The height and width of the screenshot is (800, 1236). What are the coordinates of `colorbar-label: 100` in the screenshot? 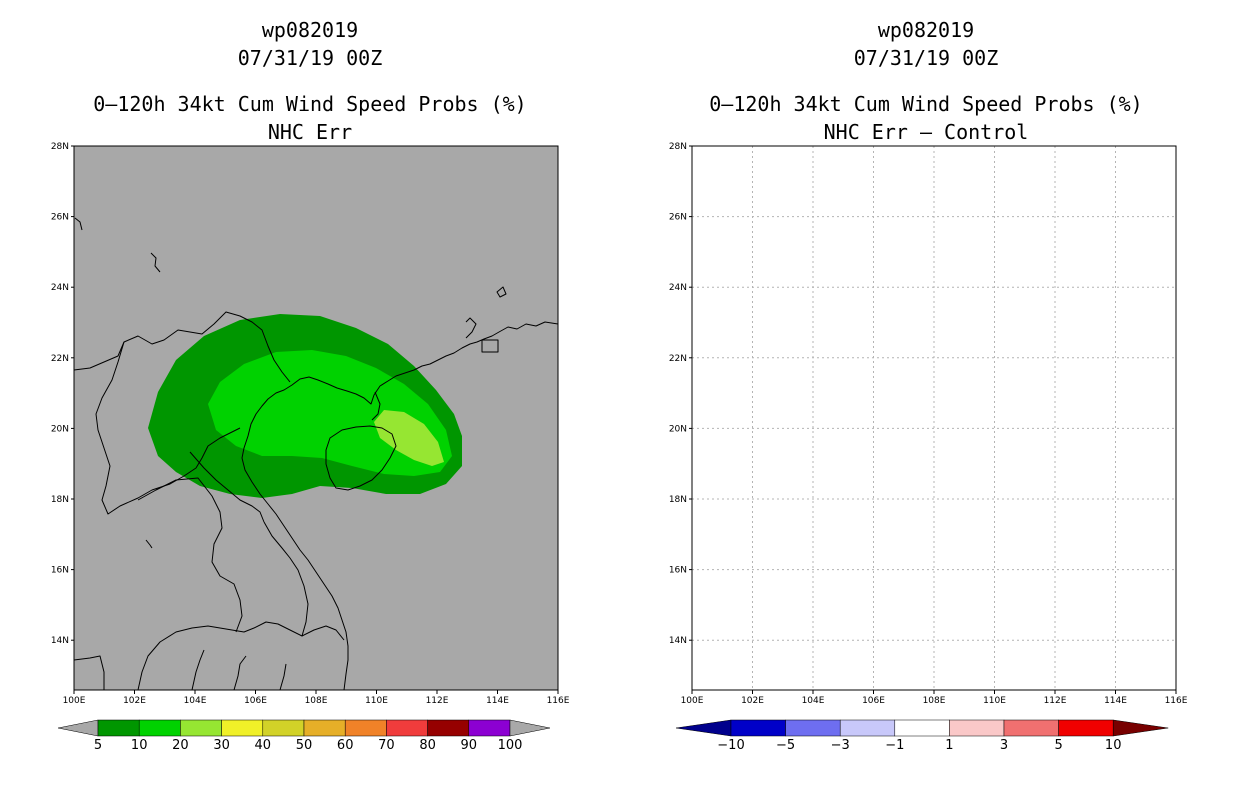 It's located at (510, 745).